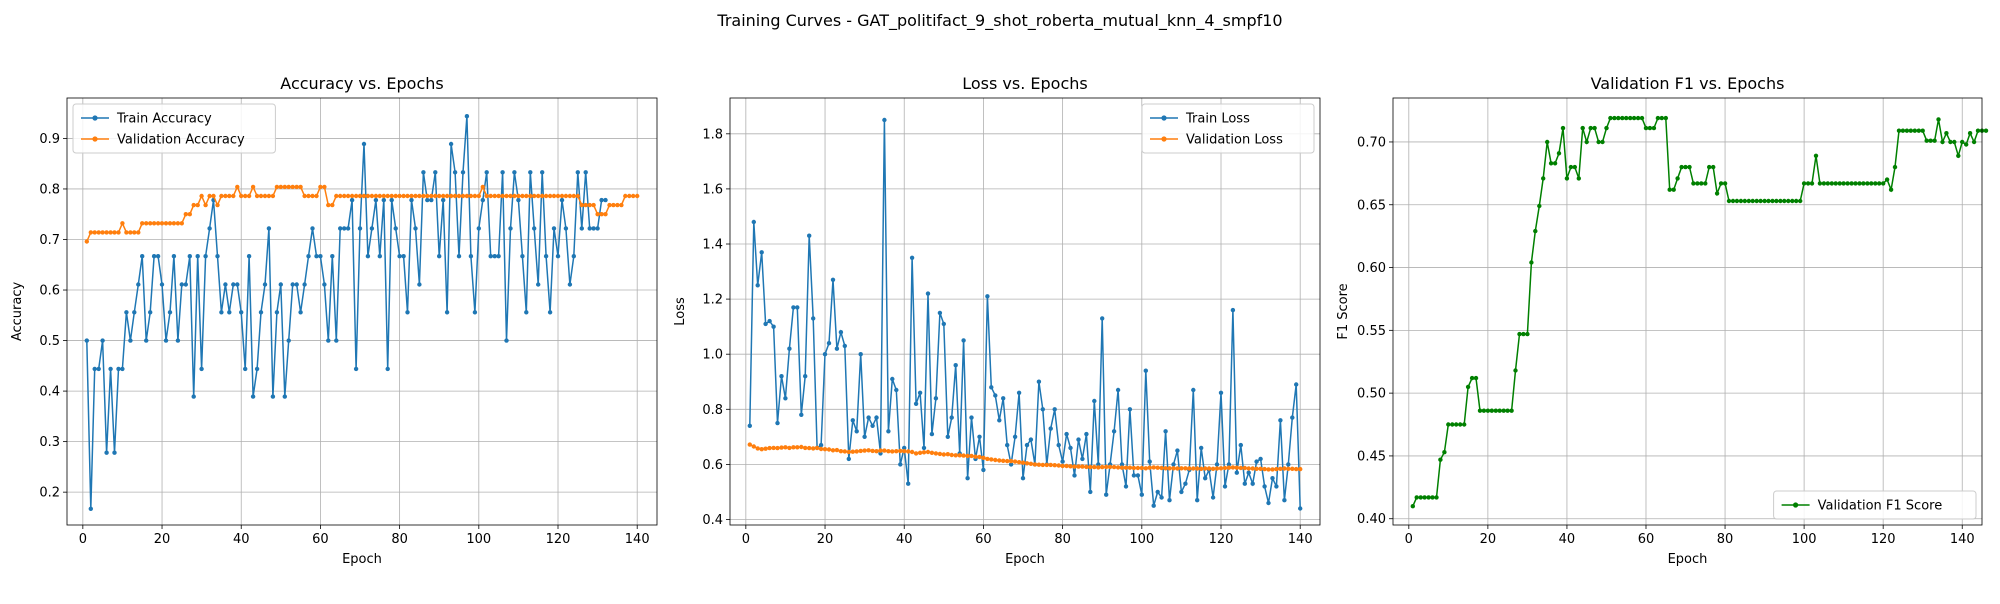 The image size is (2000, 604). I want to click on x-tick-label: 140, so click(637, 539).